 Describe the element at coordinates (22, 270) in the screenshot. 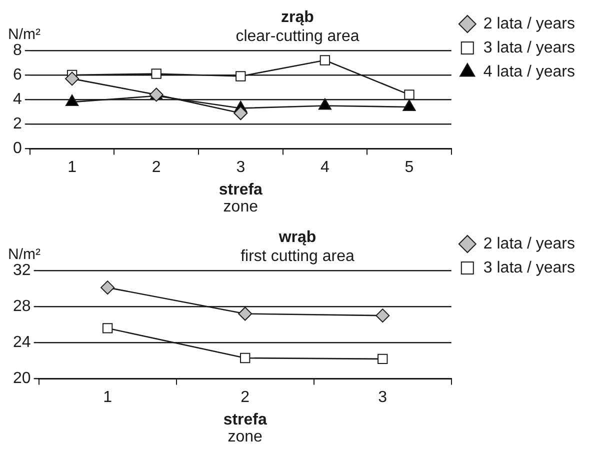

I see `y-tick-label: 32` at that location.